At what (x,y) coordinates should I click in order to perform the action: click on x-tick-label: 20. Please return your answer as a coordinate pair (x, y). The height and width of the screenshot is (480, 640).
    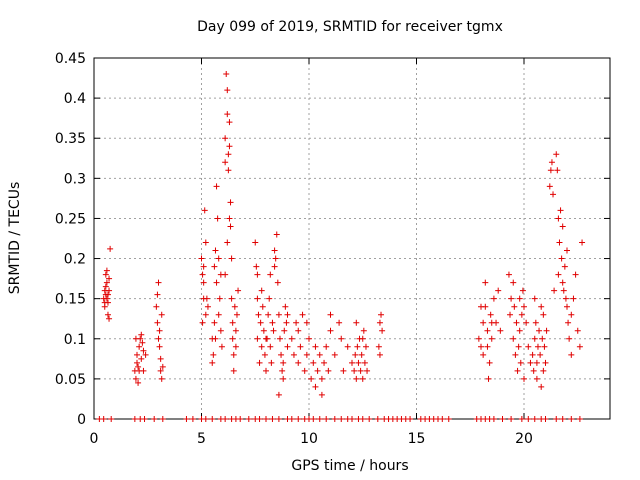
    Looking at the image, I should click on (524, 439).